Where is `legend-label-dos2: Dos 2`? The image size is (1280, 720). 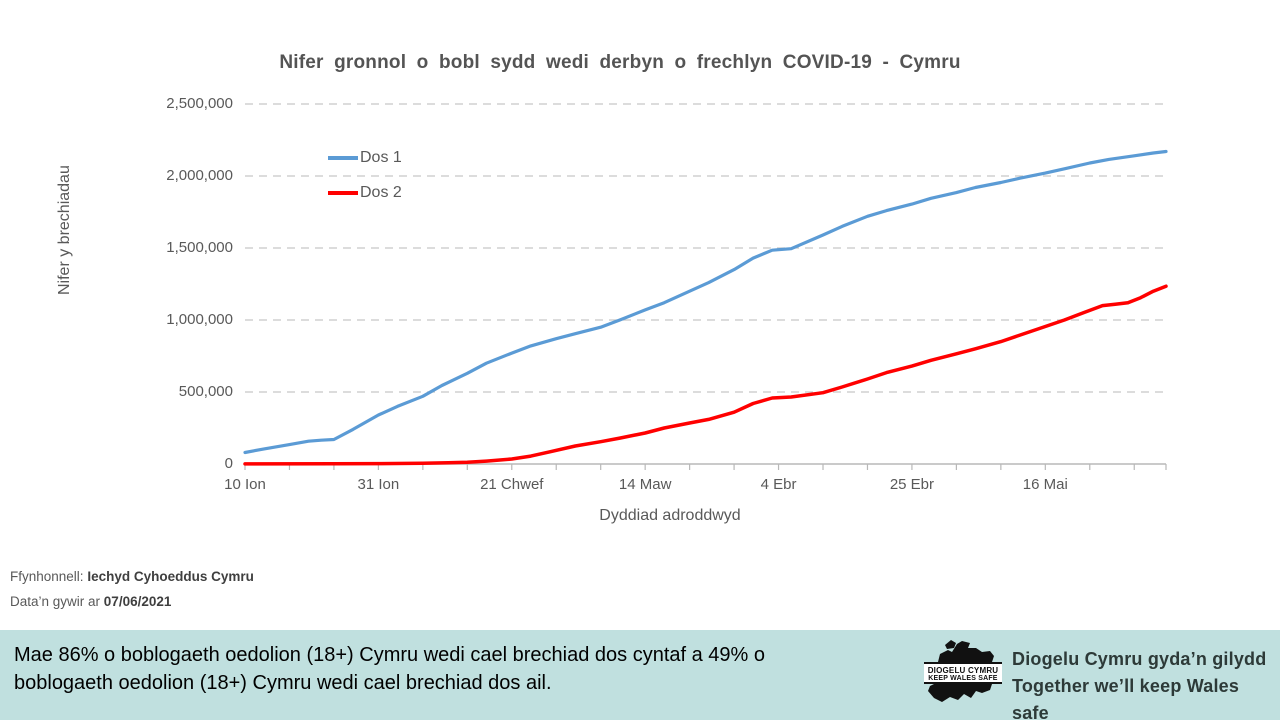
legend-label-dos2: Dos 2 is located at coordinates (381, 192).